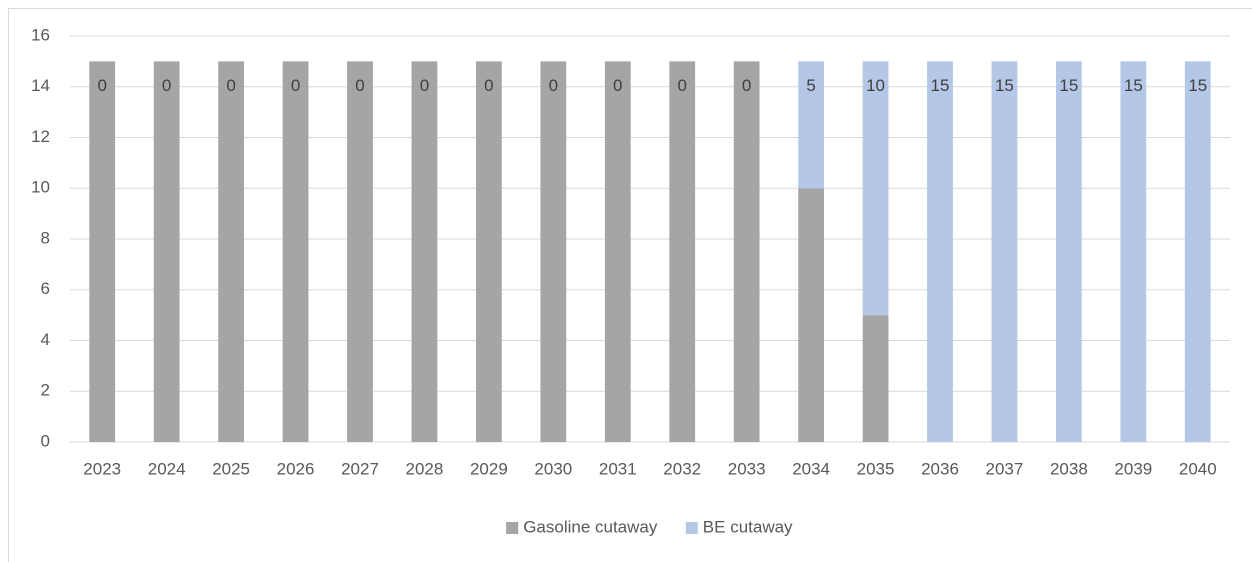  What do you see at coordinates (102, 468) in the screenshot?
I see `x-tick-label: 2023` at bounding box center [102, 468].